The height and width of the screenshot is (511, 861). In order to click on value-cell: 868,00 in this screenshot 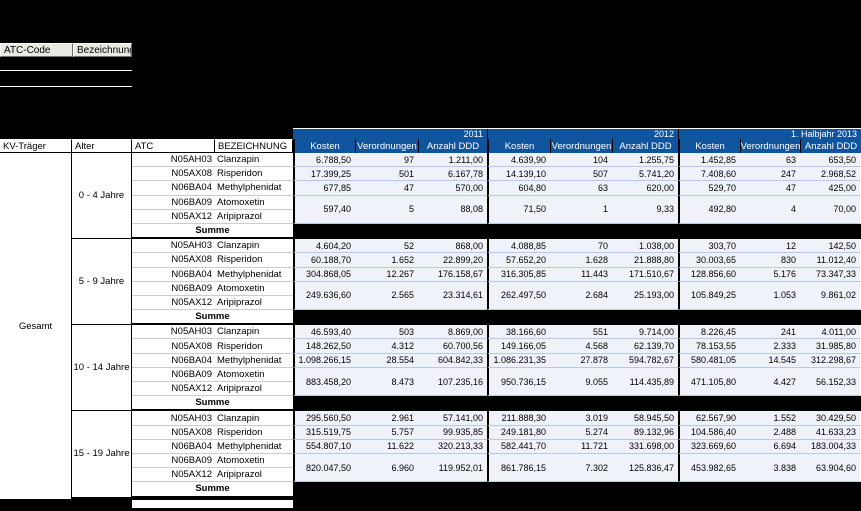, I will do `click(452, 246)`.